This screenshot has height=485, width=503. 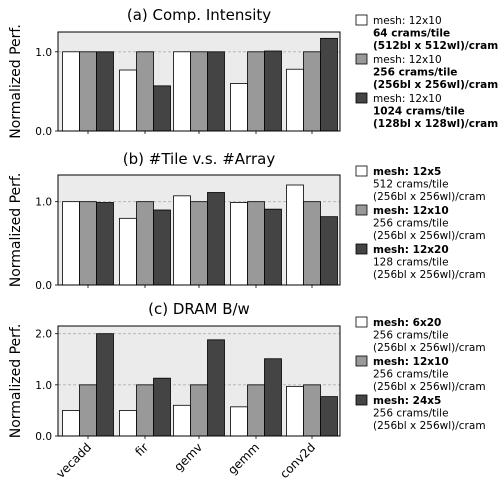 What do you see at coordinates (243, 458) in the screenshot?
I see `x-category-label: gemm` at bounding box center [243, 458].